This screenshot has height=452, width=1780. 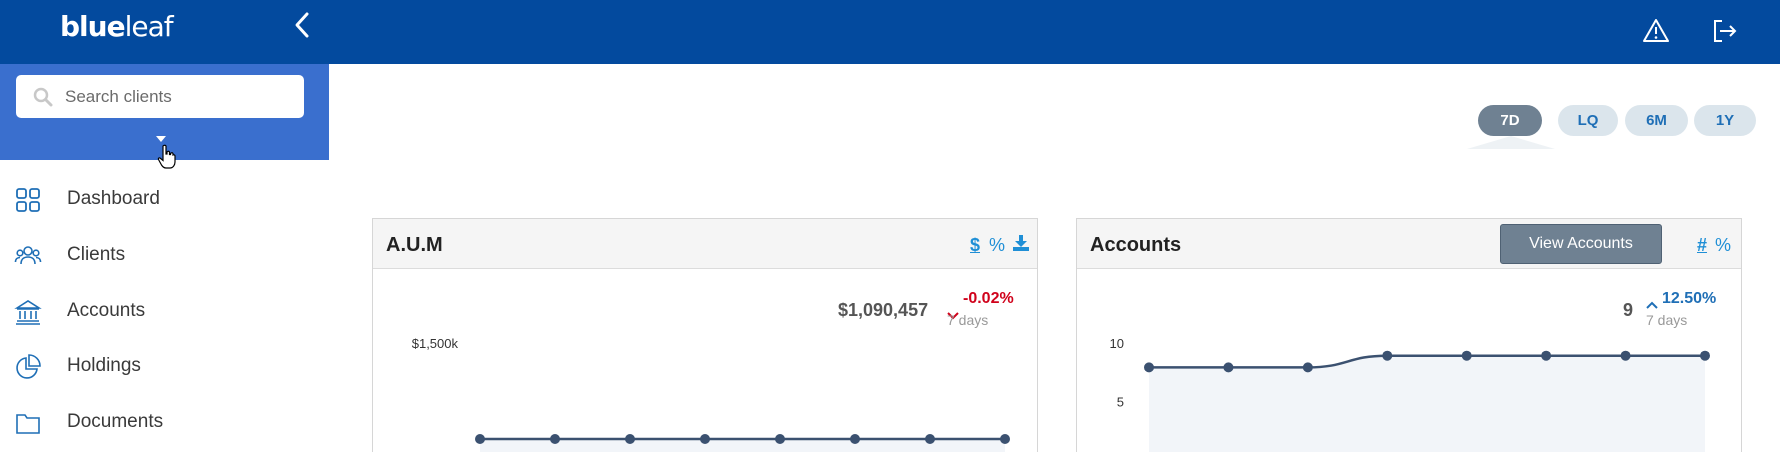 I want to click on accounts-period-note: 7 days, so click(x=1667, y=320).